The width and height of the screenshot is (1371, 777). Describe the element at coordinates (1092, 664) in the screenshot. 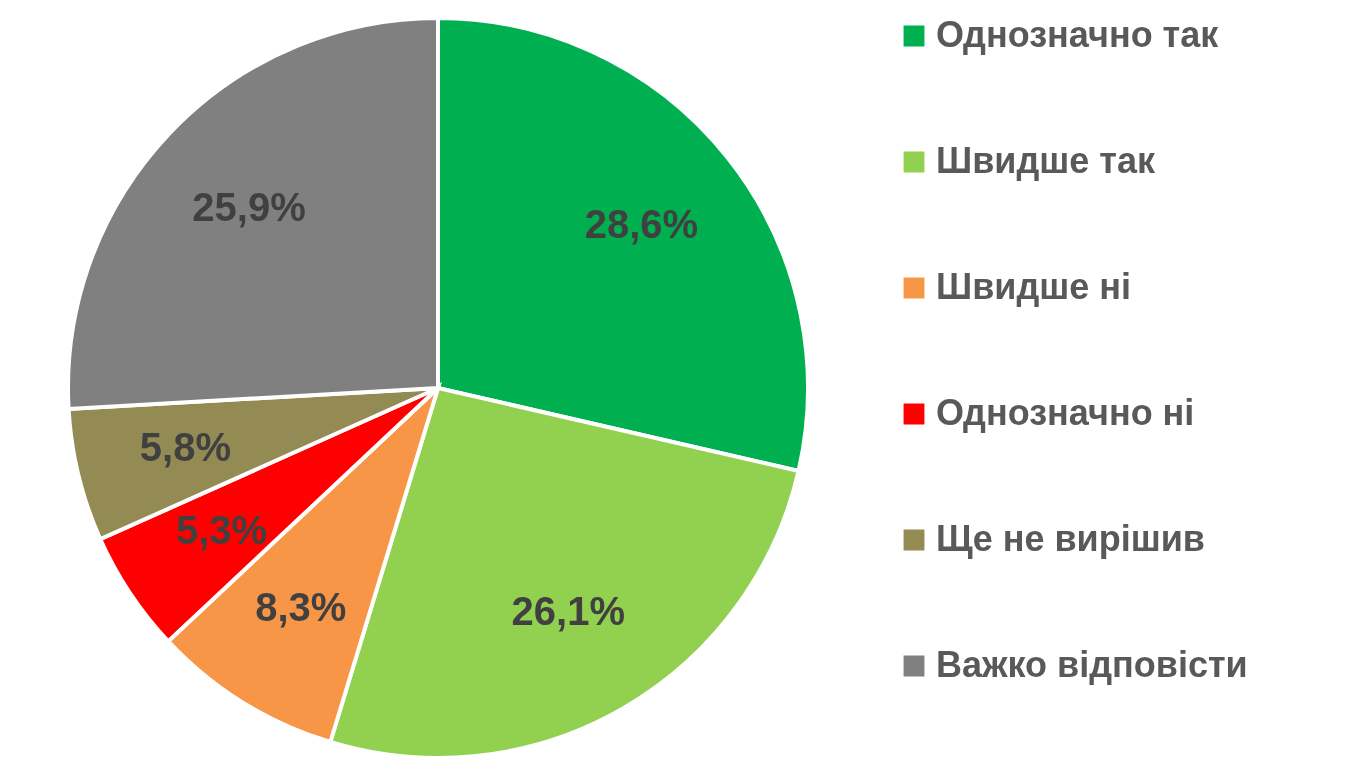

I see `legend-label: Важко відповісти` at that location.